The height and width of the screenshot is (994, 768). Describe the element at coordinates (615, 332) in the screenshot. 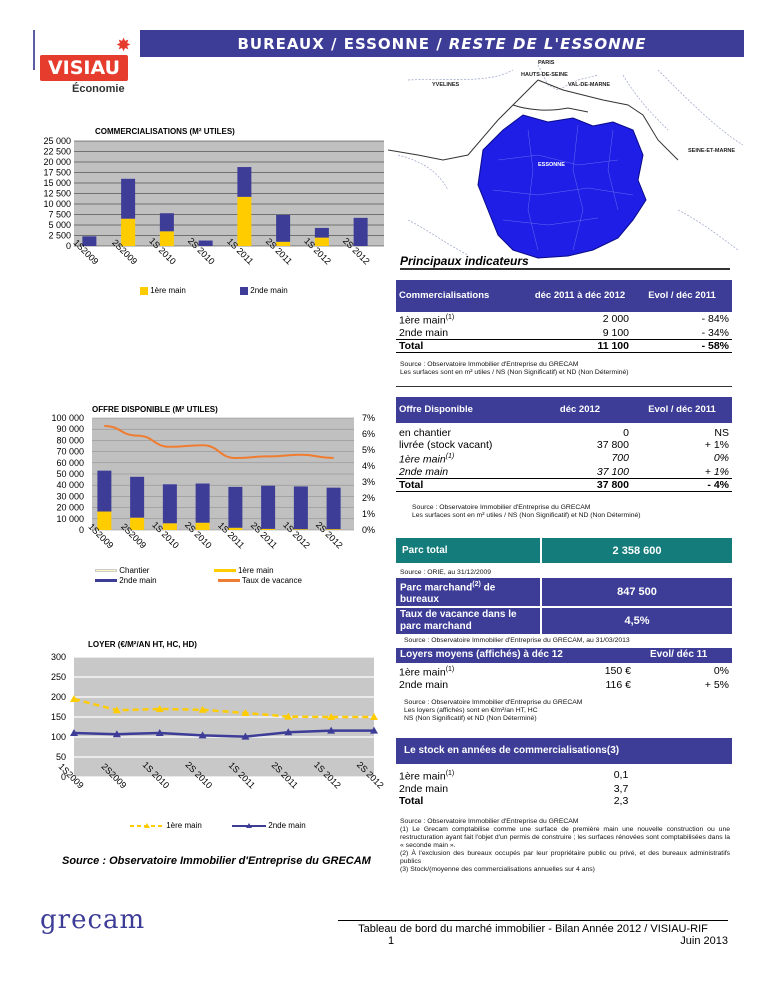

I see `row-value: 9 100` at that location.